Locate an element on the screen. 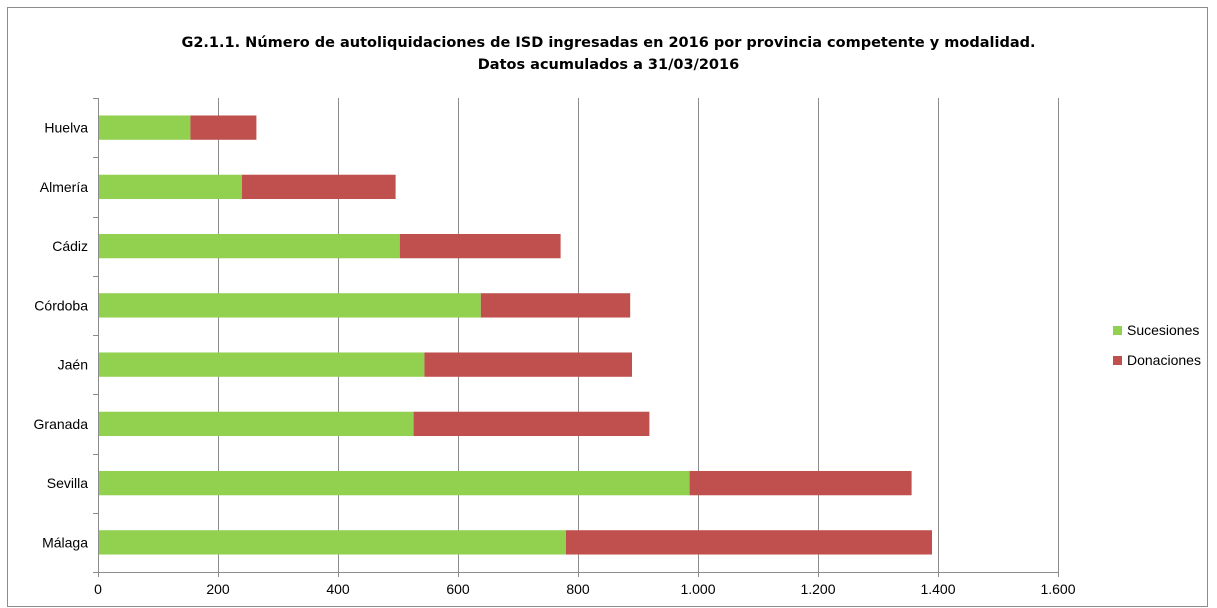  bar-donaciones-córdoba is located at coordinates (555, 305).